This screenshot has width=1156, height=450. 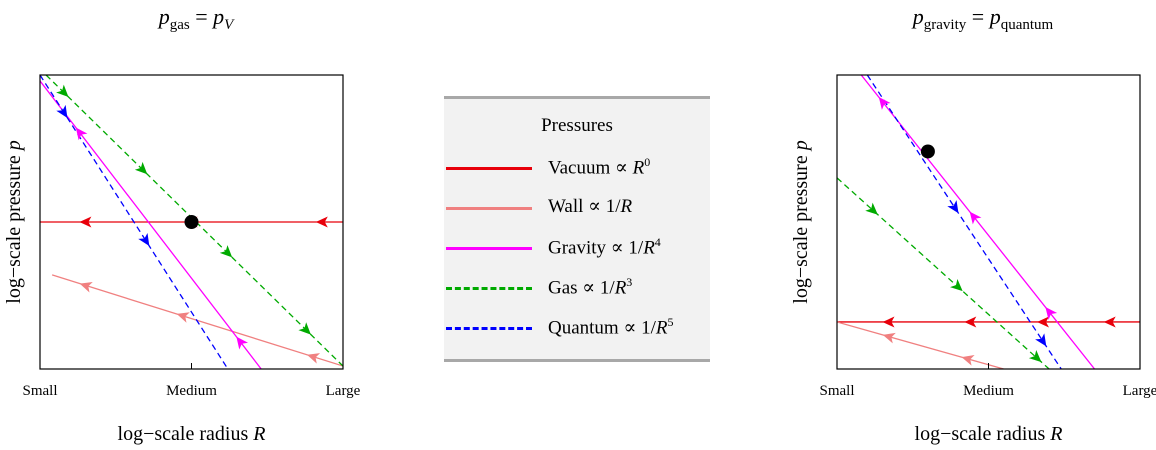 What do you see at coordinates (604, 247) in the screenshot?
I see `legend-label: Gravity ∝ 1/R4` at bounding box center [604, 247].